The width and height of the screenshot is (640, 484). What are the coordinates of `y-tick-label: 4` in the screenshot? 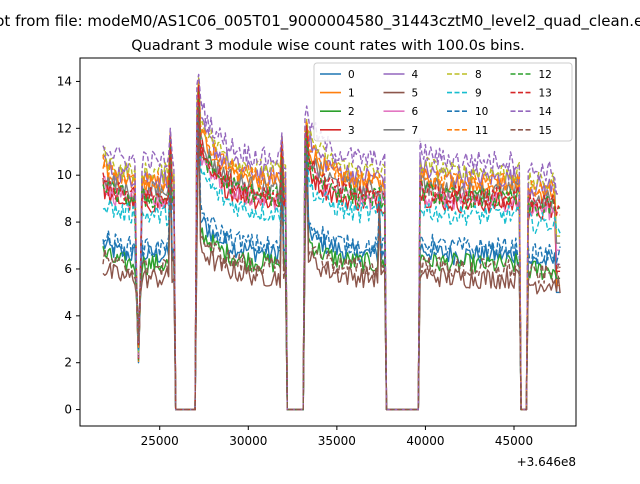 It's located at (68, 316).